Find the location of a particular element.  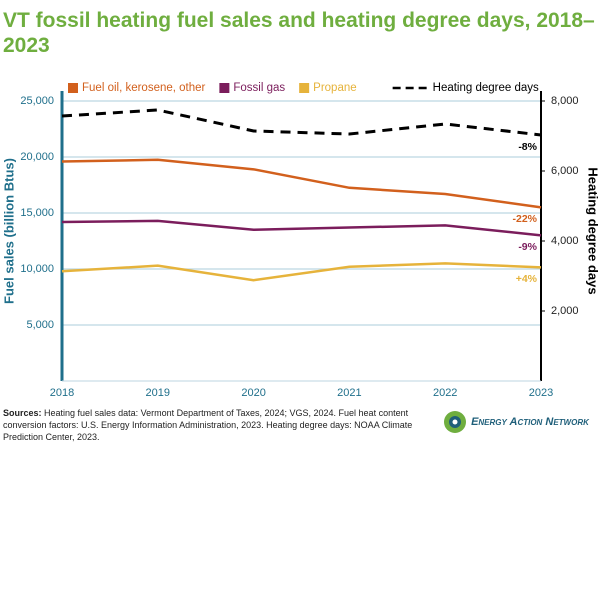

x-tick-label: 2020 is located at coordinates (253, 393).